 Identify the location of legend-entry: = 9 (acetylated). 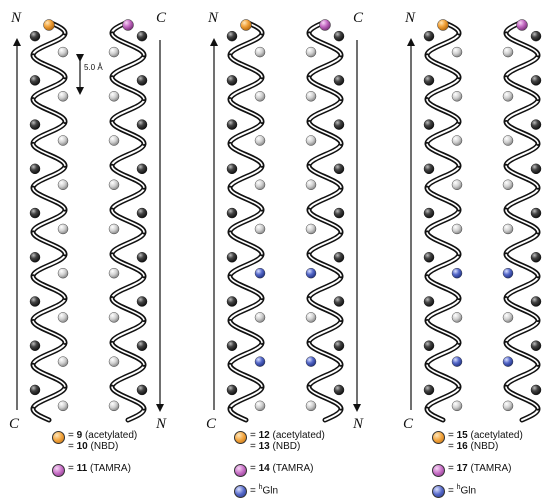
(103, 435).